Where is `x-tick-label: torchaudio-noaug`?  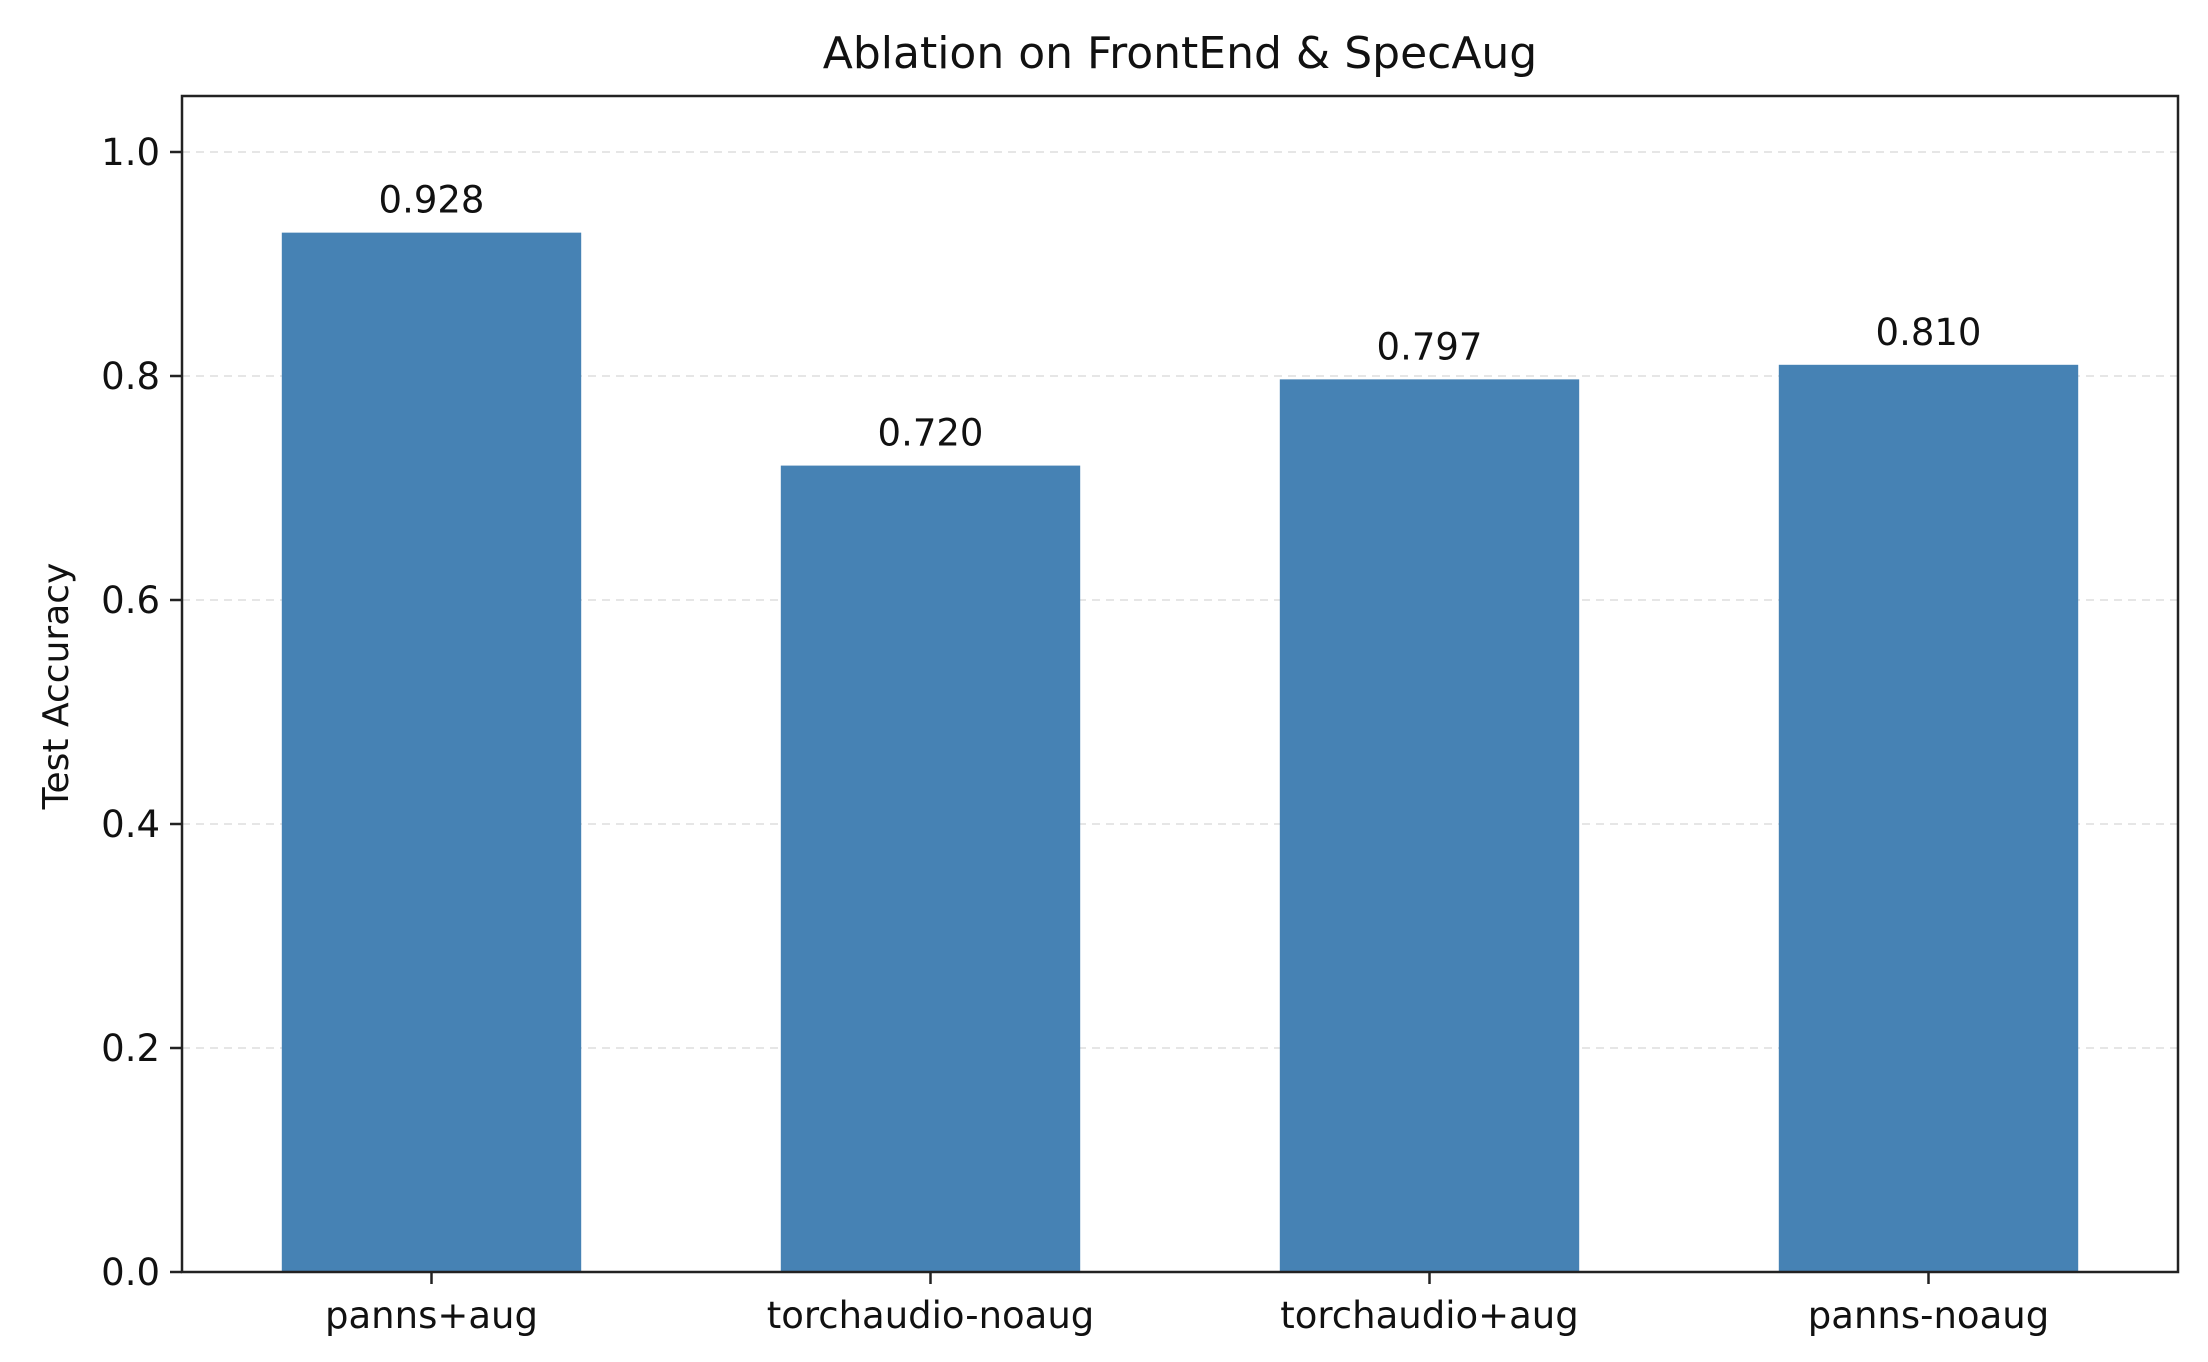 x-tick-label: torchaudio-noaug is located at coordinates (931, 1315).